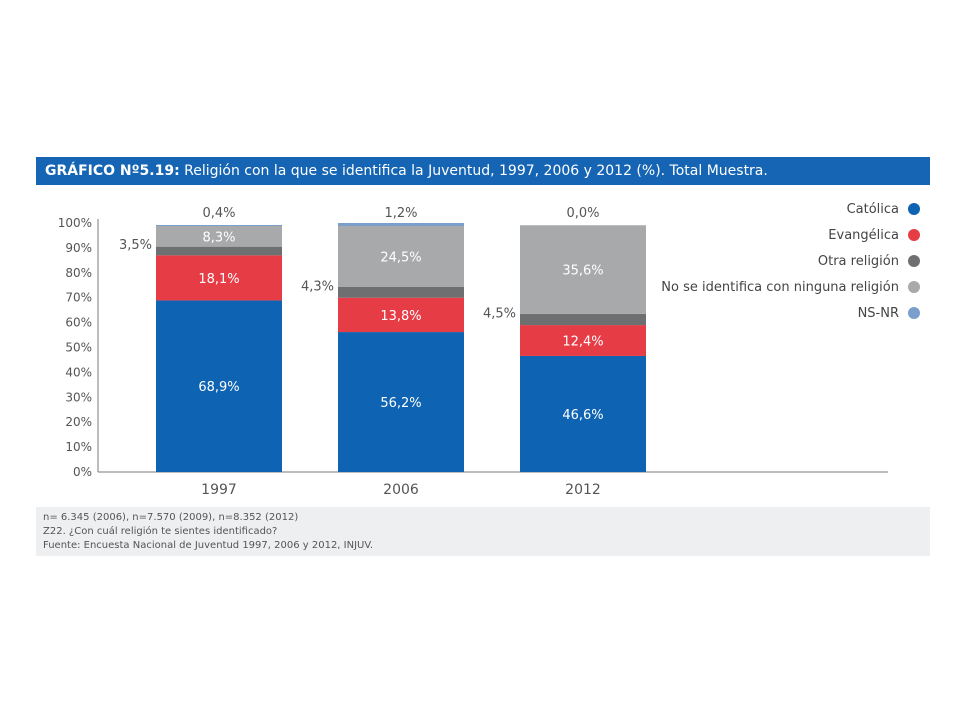  I want to click on data-label: 68,9%, so click(218, 387).